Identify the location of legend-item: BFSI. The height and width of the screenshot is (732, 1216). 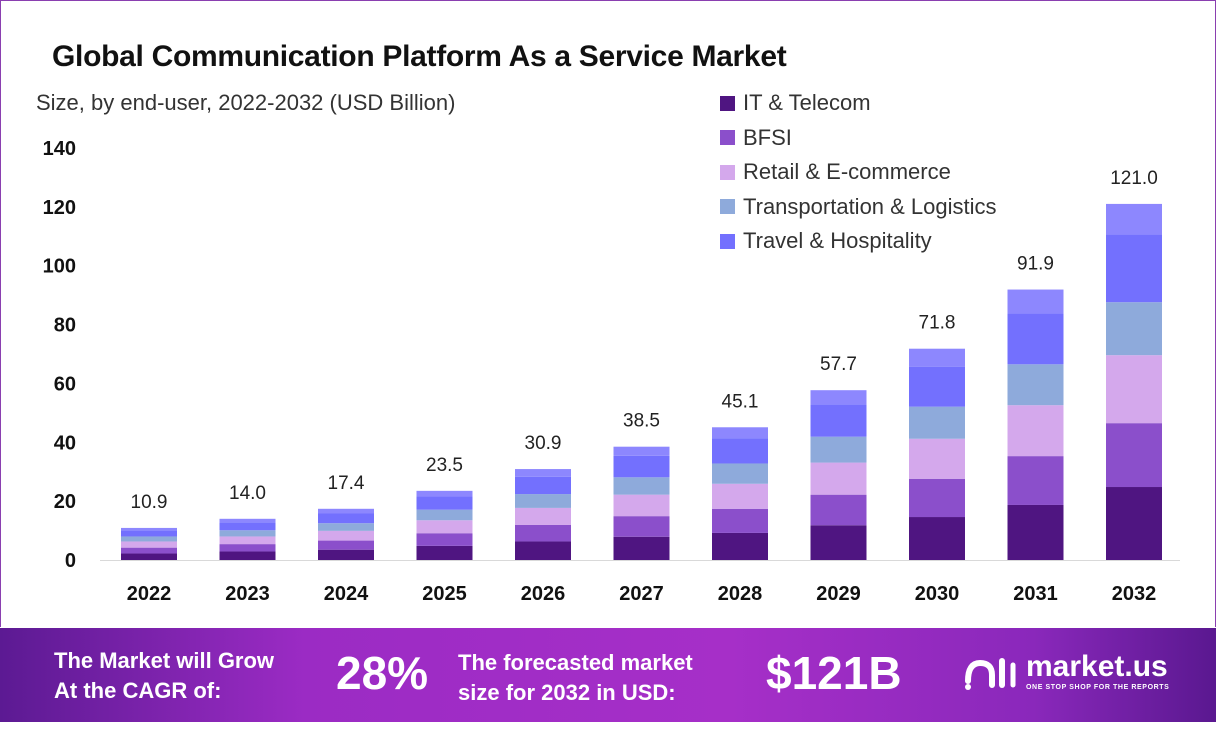
(858, 138).